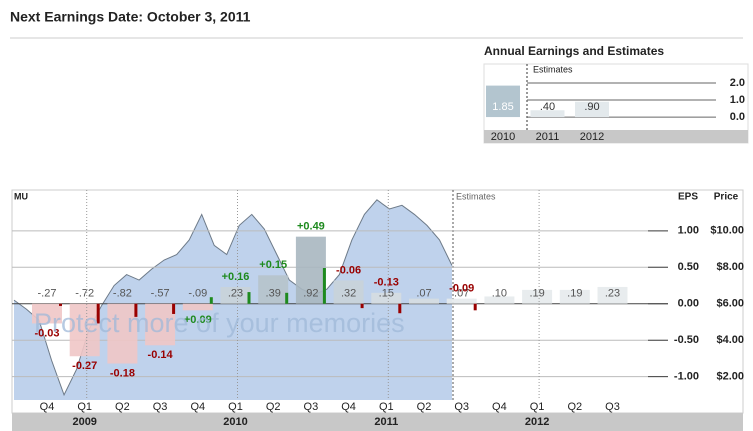 The height and width of the screenshot is (431, 753). Describe the element at coordinates (553, 69) in the screenshot. I see `annual-annotation: Estimates` at that location.